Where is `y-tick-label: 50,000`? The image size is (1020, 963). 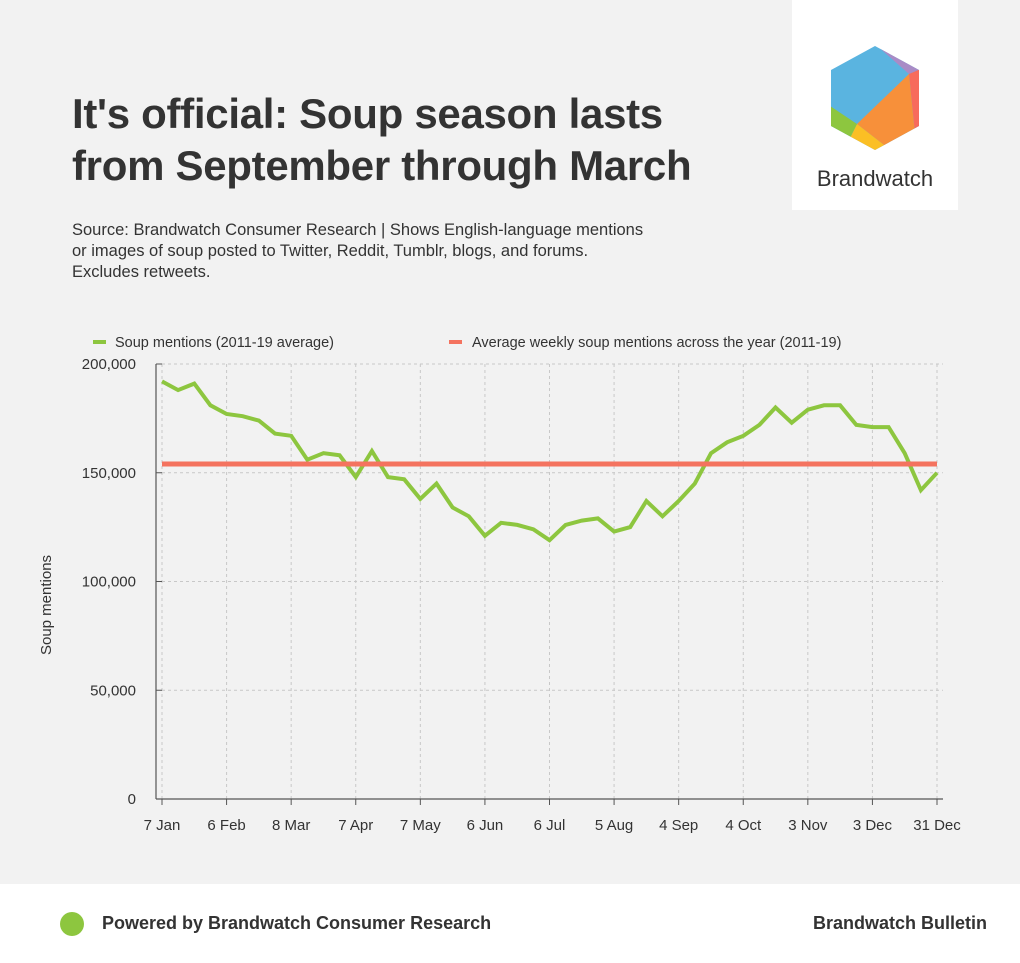 y-tick-label: 50,000 is located at coordinates (113, 690).